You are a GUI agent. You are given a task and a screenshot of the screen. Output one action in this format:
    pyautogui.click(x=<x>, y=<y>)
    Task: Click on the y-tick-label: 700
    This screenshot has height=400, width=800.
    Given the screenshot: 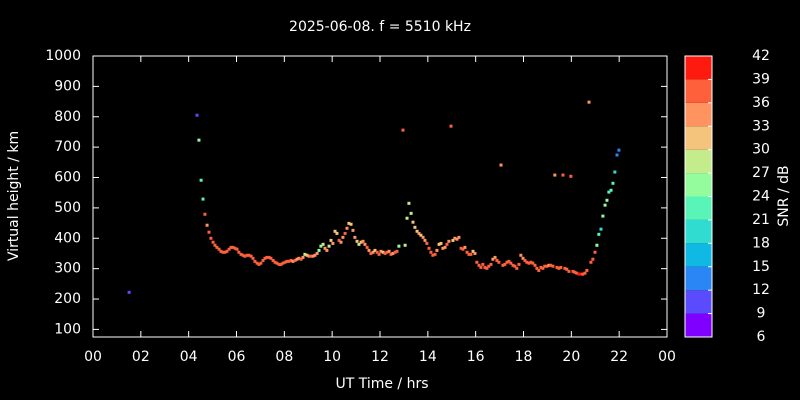 What is the action you would take?
    pyautogui.click(x=67, y=147)
    